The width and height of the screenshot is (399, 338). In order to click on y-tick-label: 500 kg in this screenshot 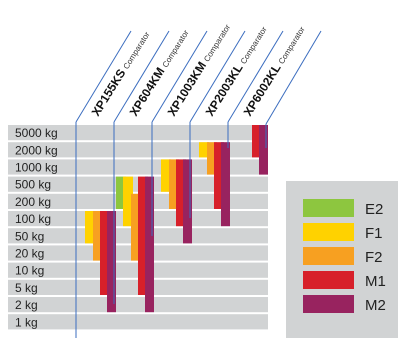, I will do `click(33, 185)`.